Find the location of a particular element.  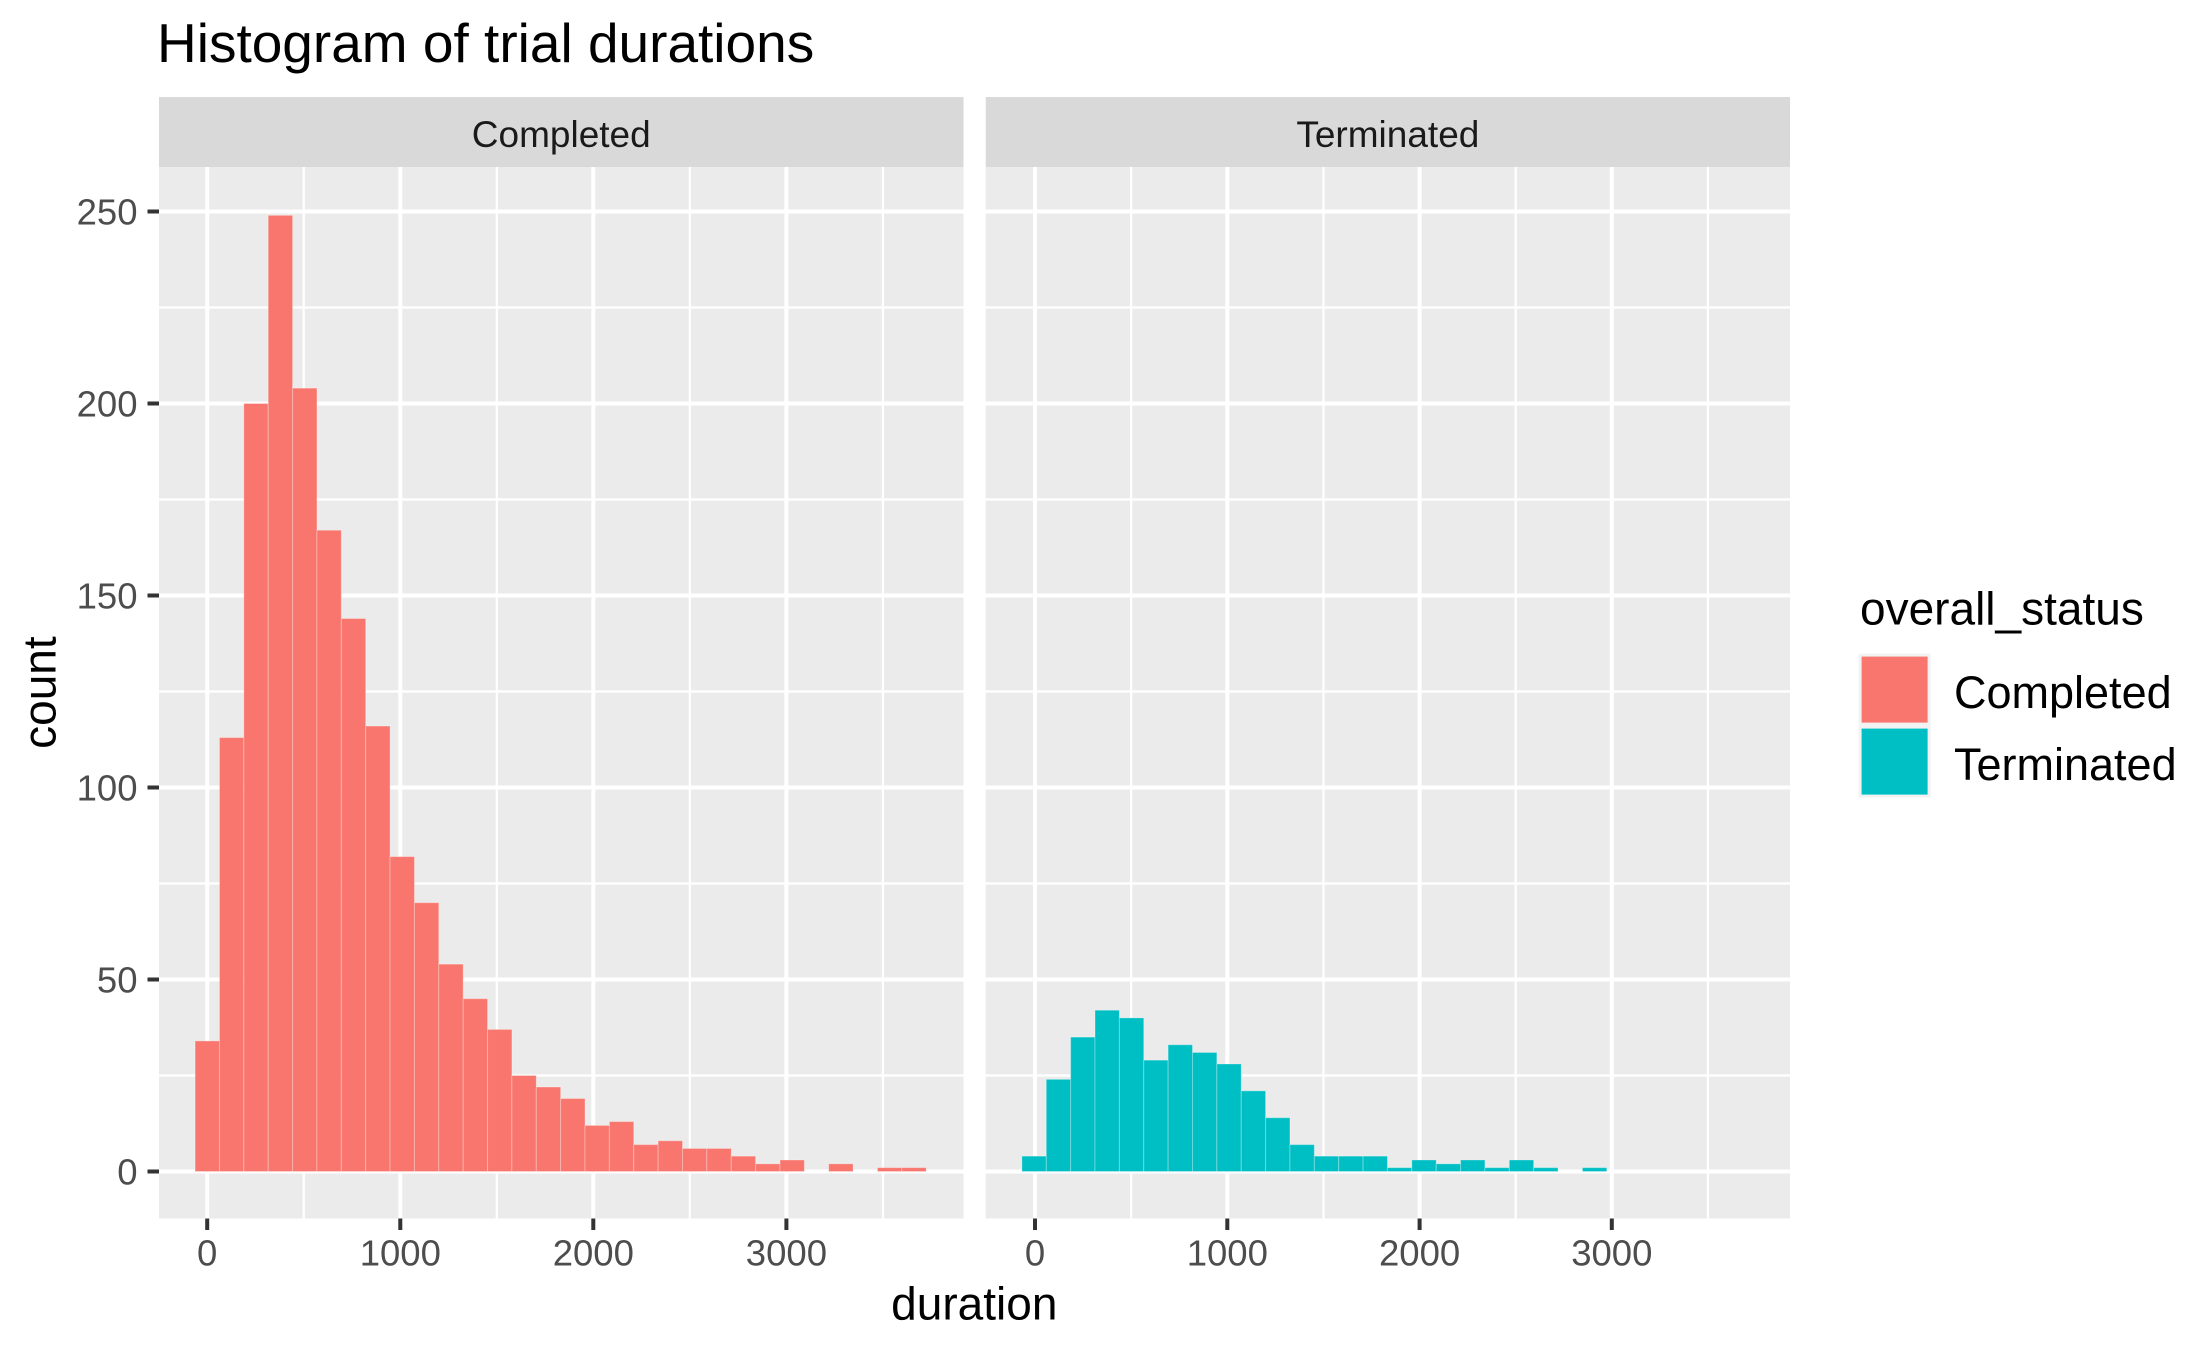

svg-text: 250 is located at coordinates (107, 212).